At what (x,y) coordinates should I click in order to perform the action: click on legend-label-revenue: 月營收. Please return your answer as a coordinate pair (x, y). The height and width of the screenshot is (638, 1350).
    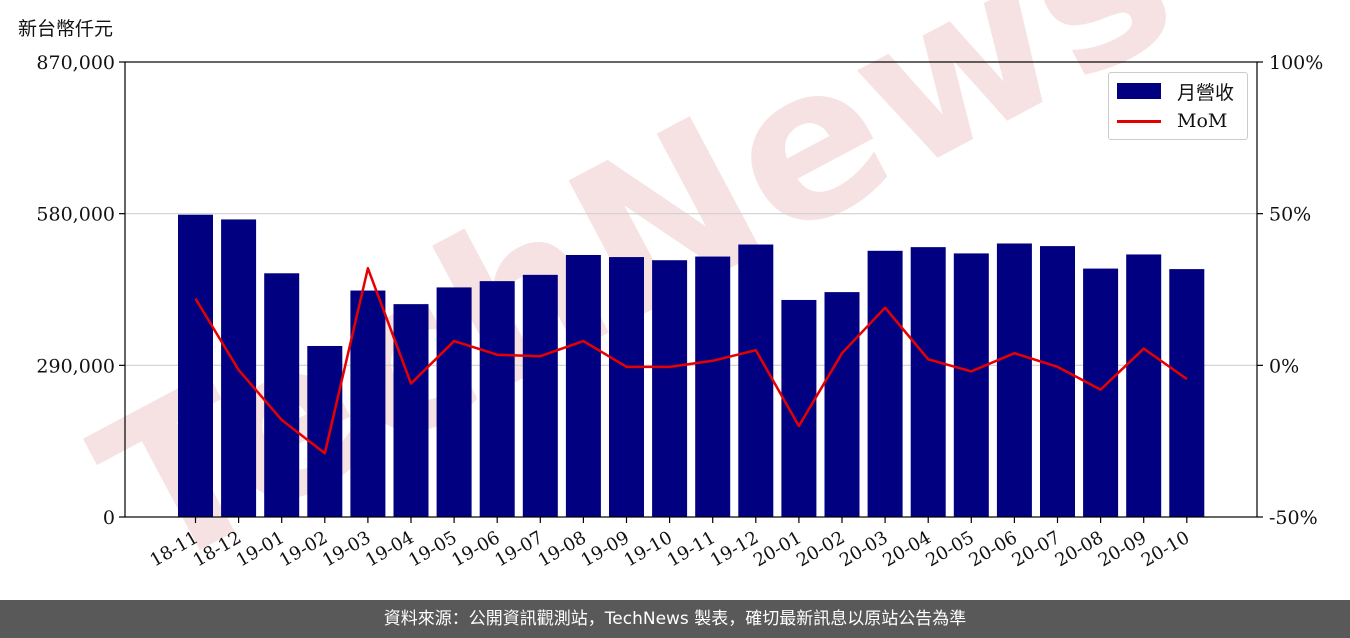
    Looking at the image, I should click on (1206, 92).